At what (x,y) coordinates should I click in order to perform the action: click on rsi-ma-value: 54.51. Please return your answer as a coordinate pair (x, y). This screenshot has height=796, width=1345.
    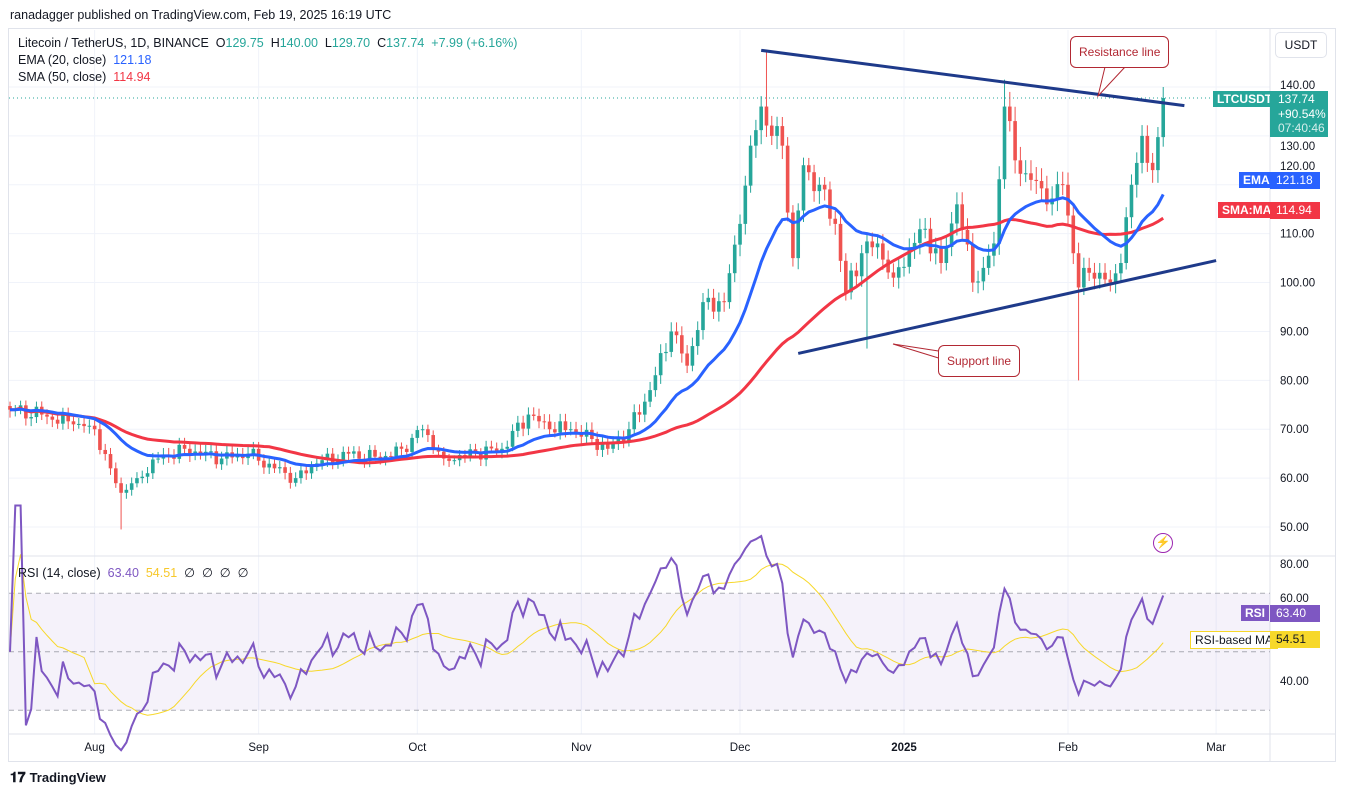
    Looking at the image, I should click on (161, 573).